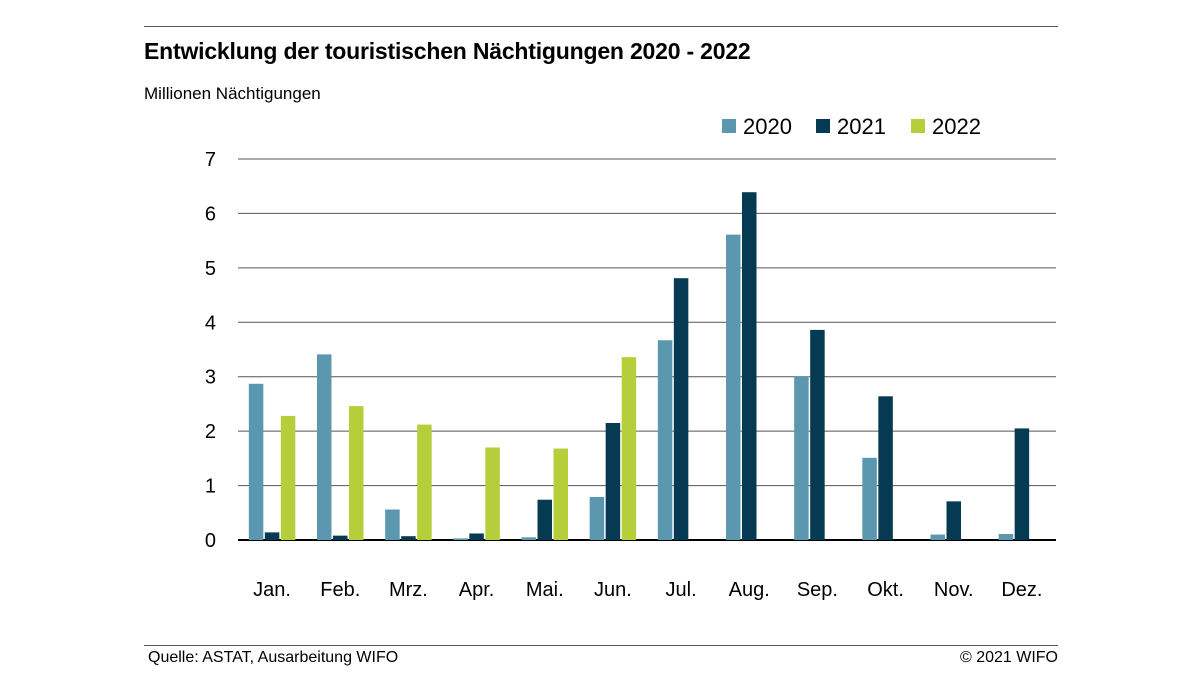 The image size is (1200, 673). Describe the element at coordinates (210, 160) in the screenshot. I see `y-tick-label: 7` at that location.